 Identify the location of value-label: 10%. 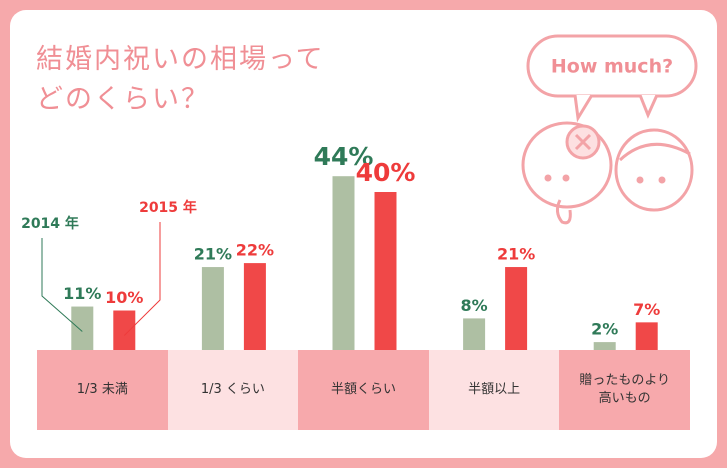
(124, 297).